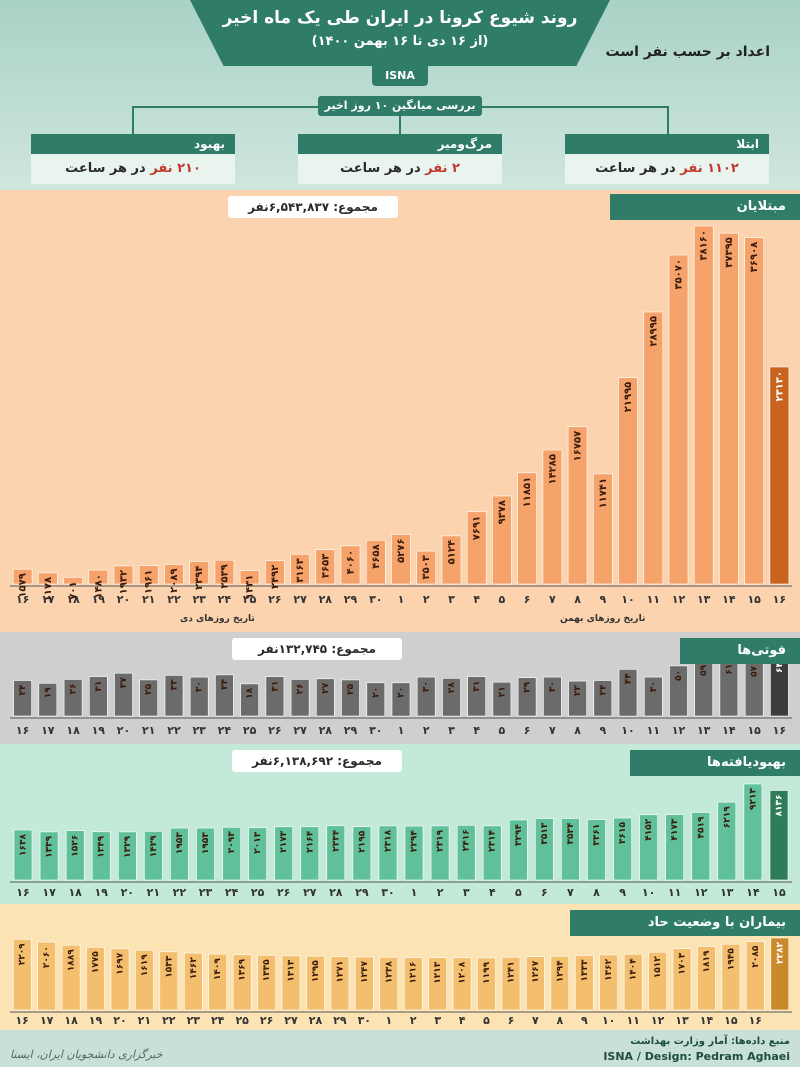 Image resolution: width=800 pixels, height=1067 pixels. What do you see at coordinates (73, 730) in the screenshot?
I see `deaths-tick-label: ۱۸` at bounding box center [73, 730].